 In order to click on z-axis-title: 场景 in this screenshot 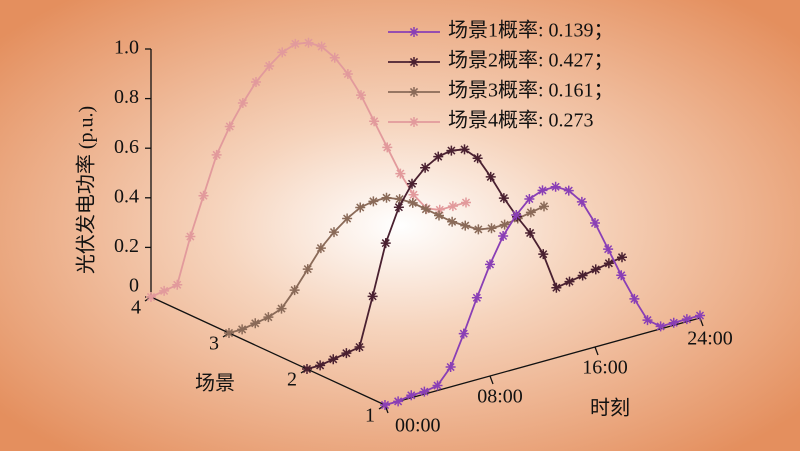, I will do `click(215, 383)`.